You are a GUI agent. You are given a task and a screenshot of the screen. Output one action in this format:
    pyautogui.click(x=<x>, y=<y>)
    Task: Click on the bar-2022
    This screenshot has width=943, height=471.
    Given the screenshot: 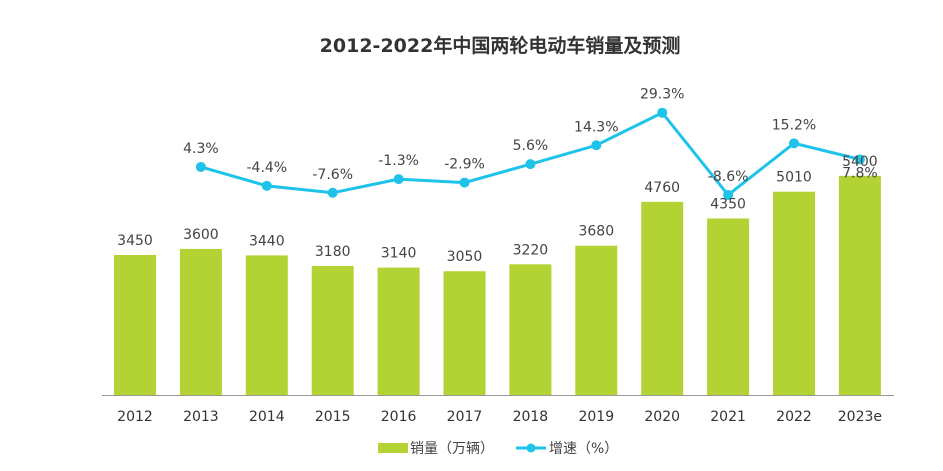 What is the action you would take?
    pyautogui.click(x=794, y=293)
    